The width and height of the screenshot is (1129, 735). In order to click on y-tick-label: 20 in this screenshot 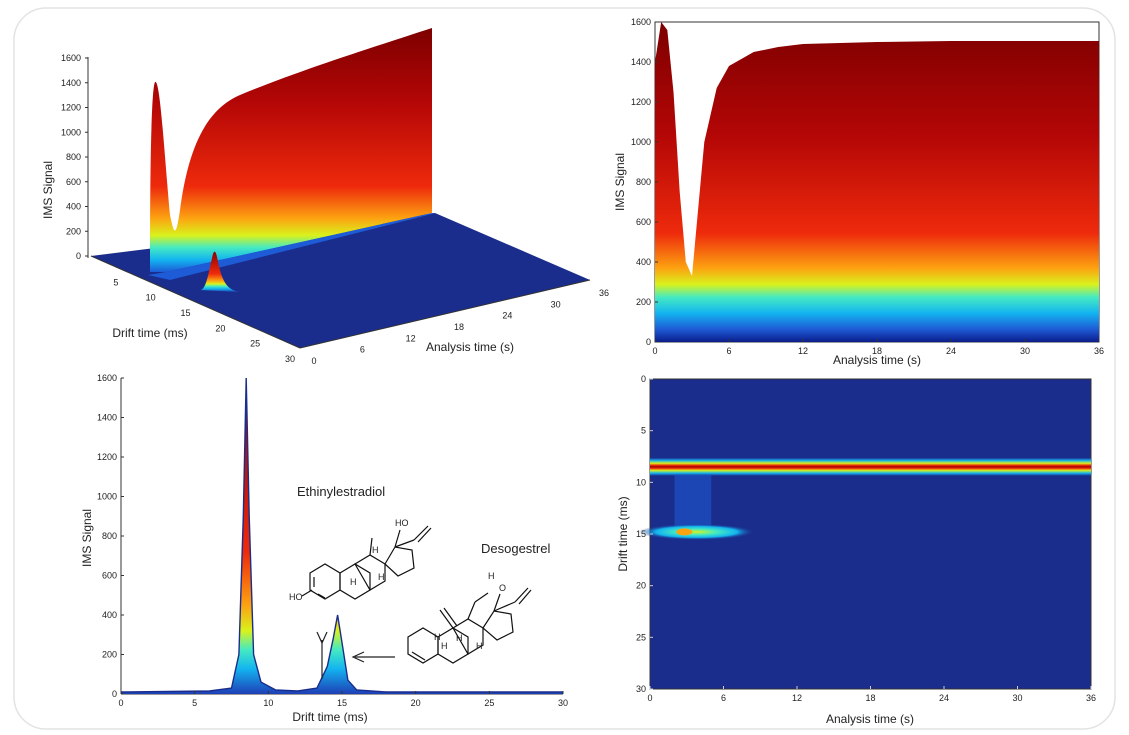, I will do `click(641, 586)`.